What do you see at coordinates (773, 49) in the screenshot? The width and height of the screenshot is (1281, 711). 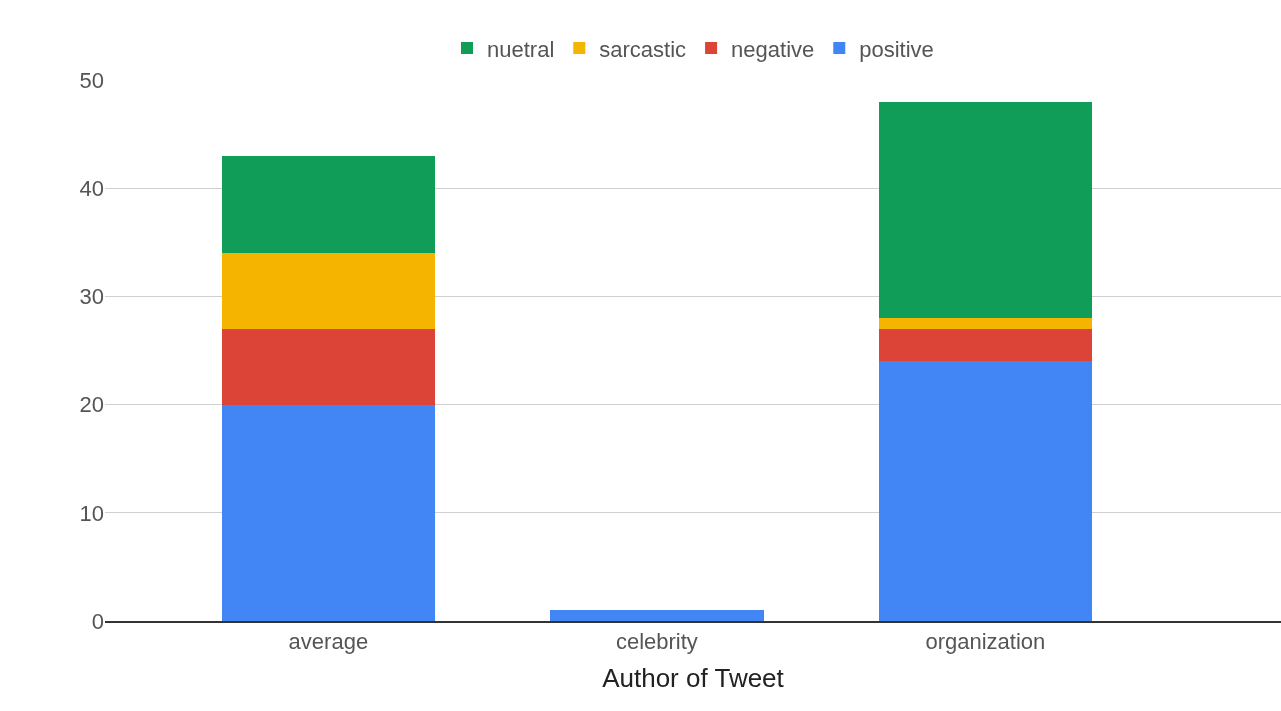 I see `legend-label: negative` at bounding box center [773, 49].